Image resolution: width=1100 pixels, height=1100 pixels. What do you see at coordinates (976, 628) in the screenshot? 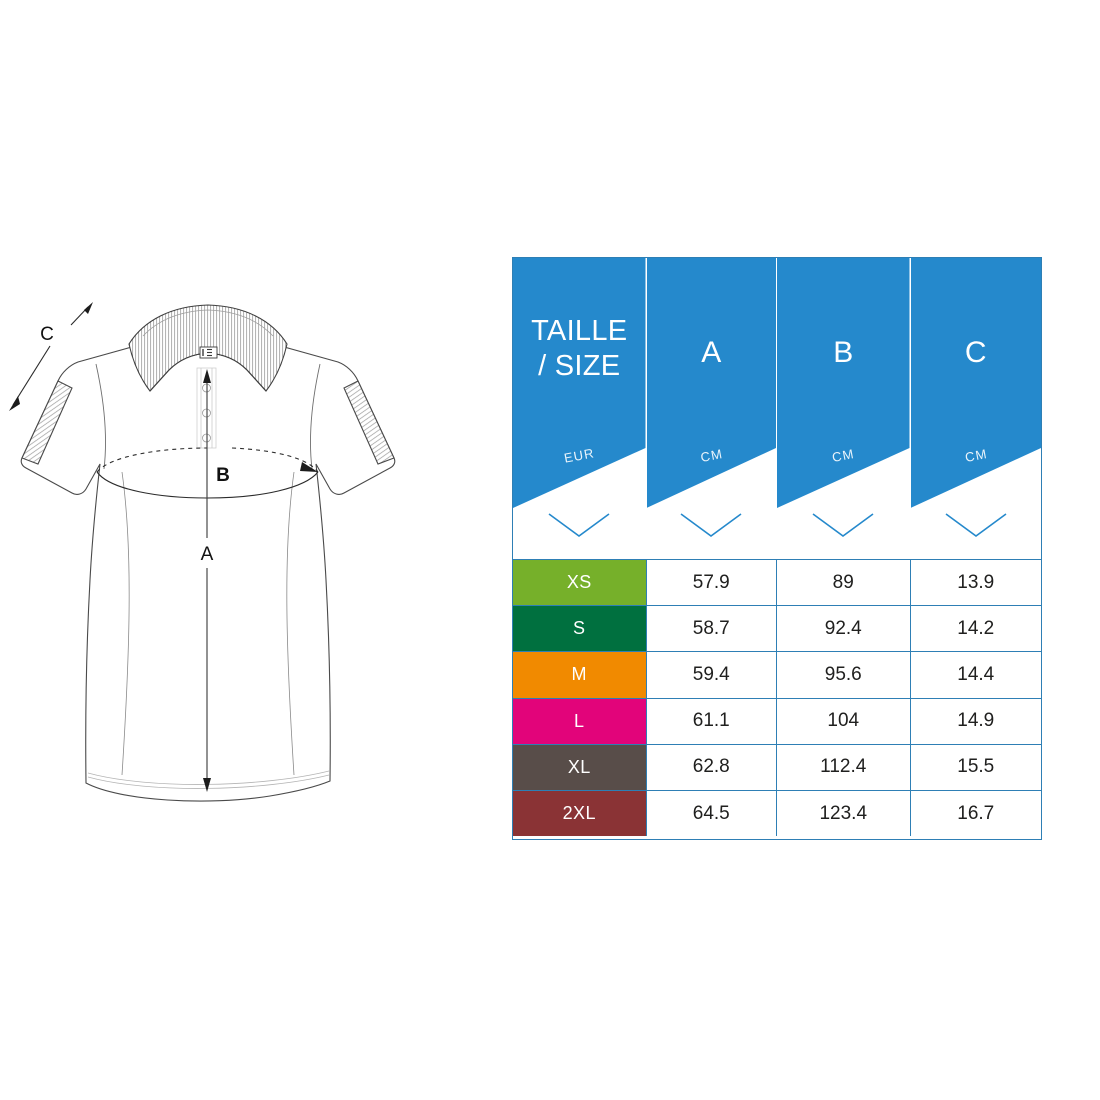
I see `value-cell-c: 14.2` at bounding box center [976, 628].